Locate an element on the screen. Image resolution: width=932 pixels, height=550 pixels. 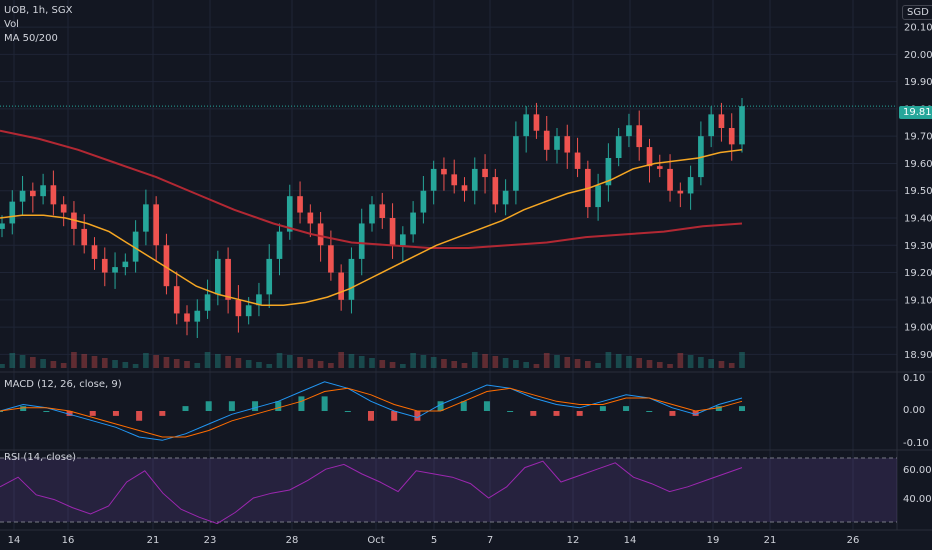
y-tick-label: 19.90 is located at coordinates (918, 82).